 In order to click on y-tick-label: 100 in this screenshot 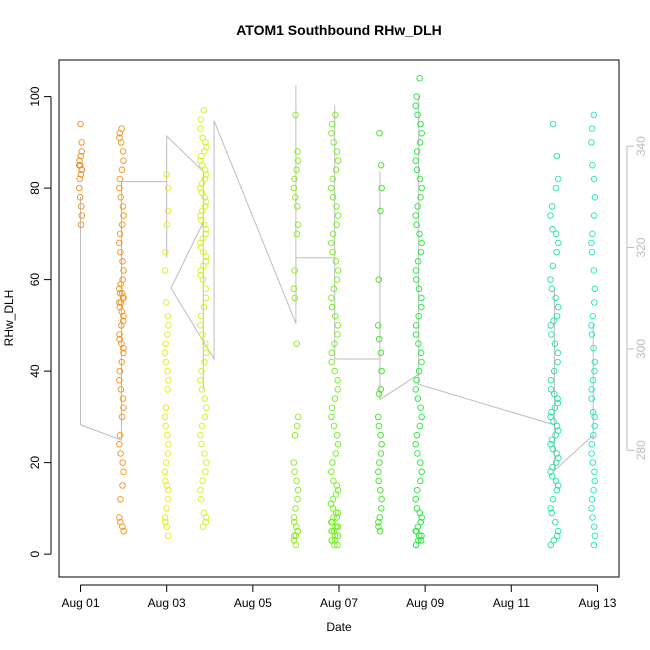, I will do `click(35, 96)`.